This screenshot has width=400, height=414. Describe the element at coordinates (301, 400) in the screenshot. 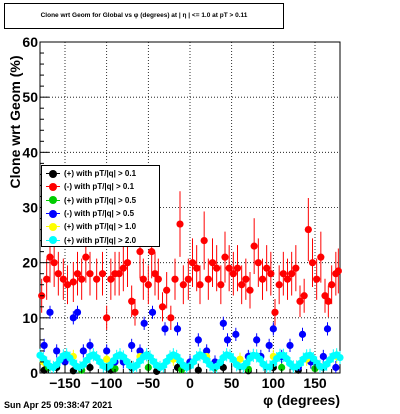

I see `x-axis-label: φ (degrees)` at that location.